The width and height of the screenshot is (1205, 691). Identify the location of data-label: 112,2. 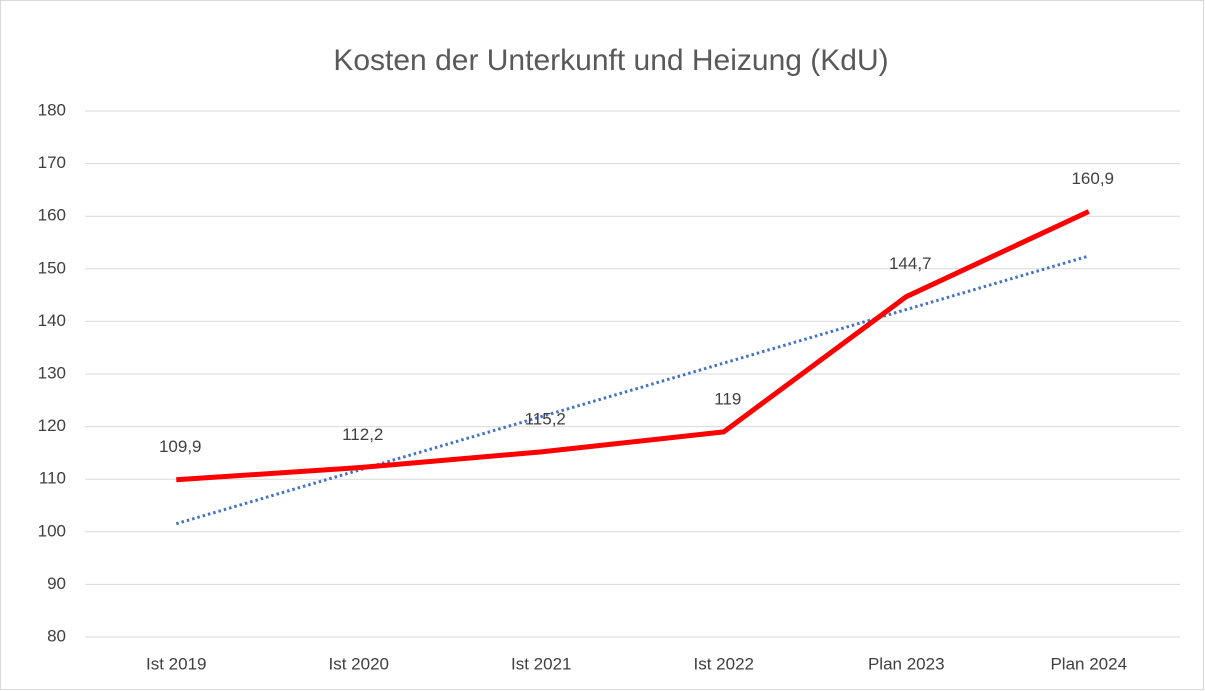
(362, 434).